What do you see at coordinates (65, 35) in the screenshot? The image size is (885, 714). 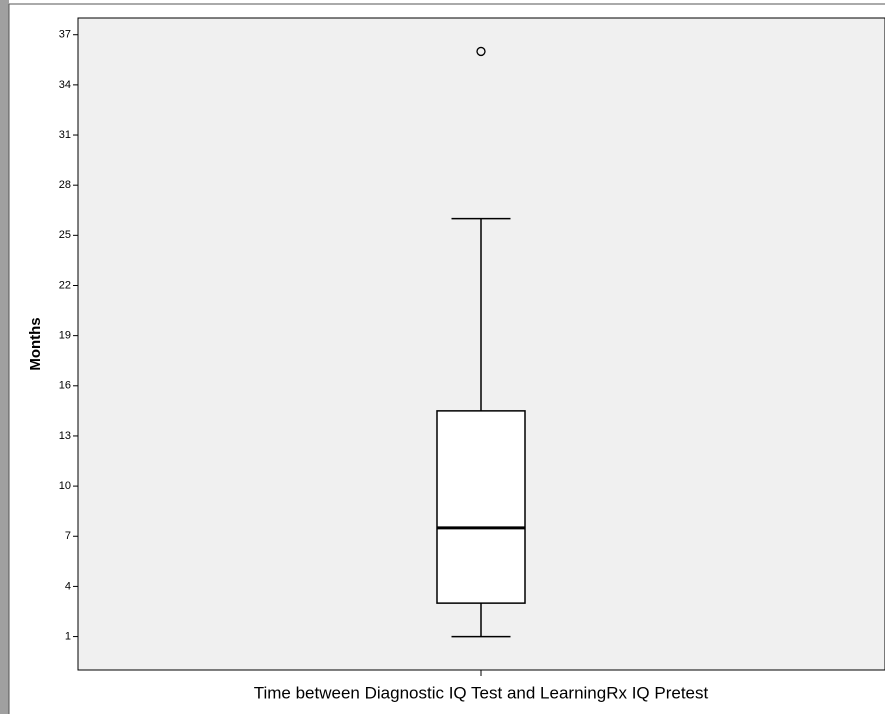 I see `y-tick-label: 37` at bounding box center [65, 35].